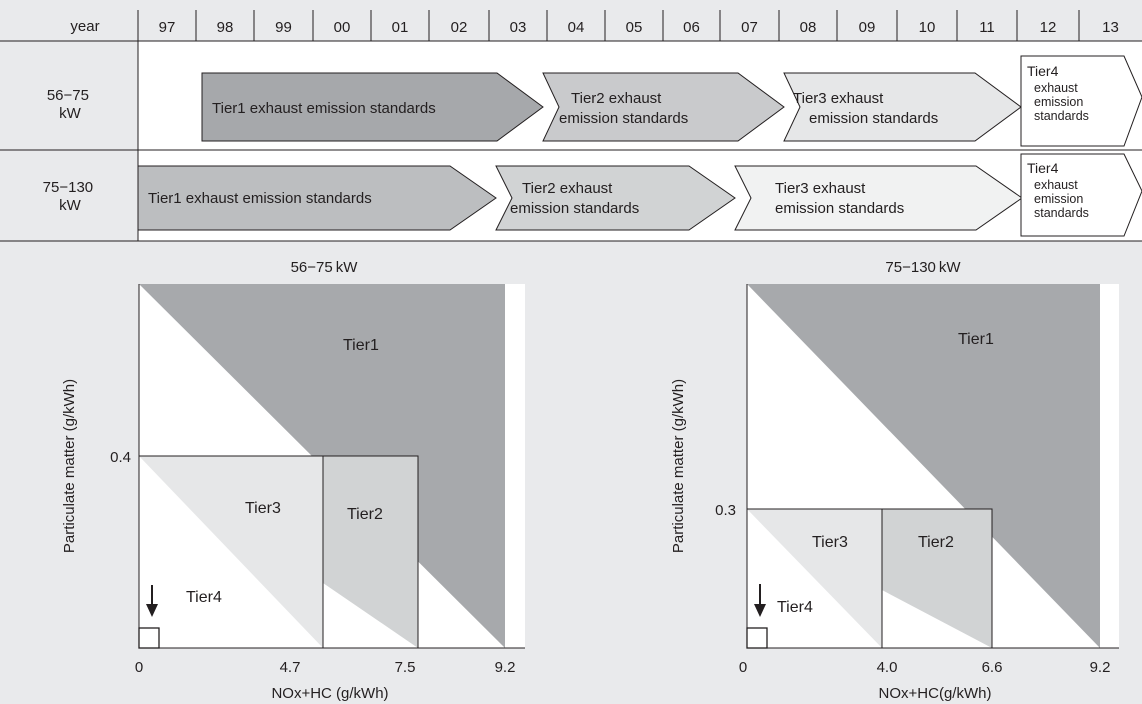 This screenshot has height=704, width=1142. Describe the element at coordinates (400, 27) in the screenshot. I see `year-cell: 01` at that location.